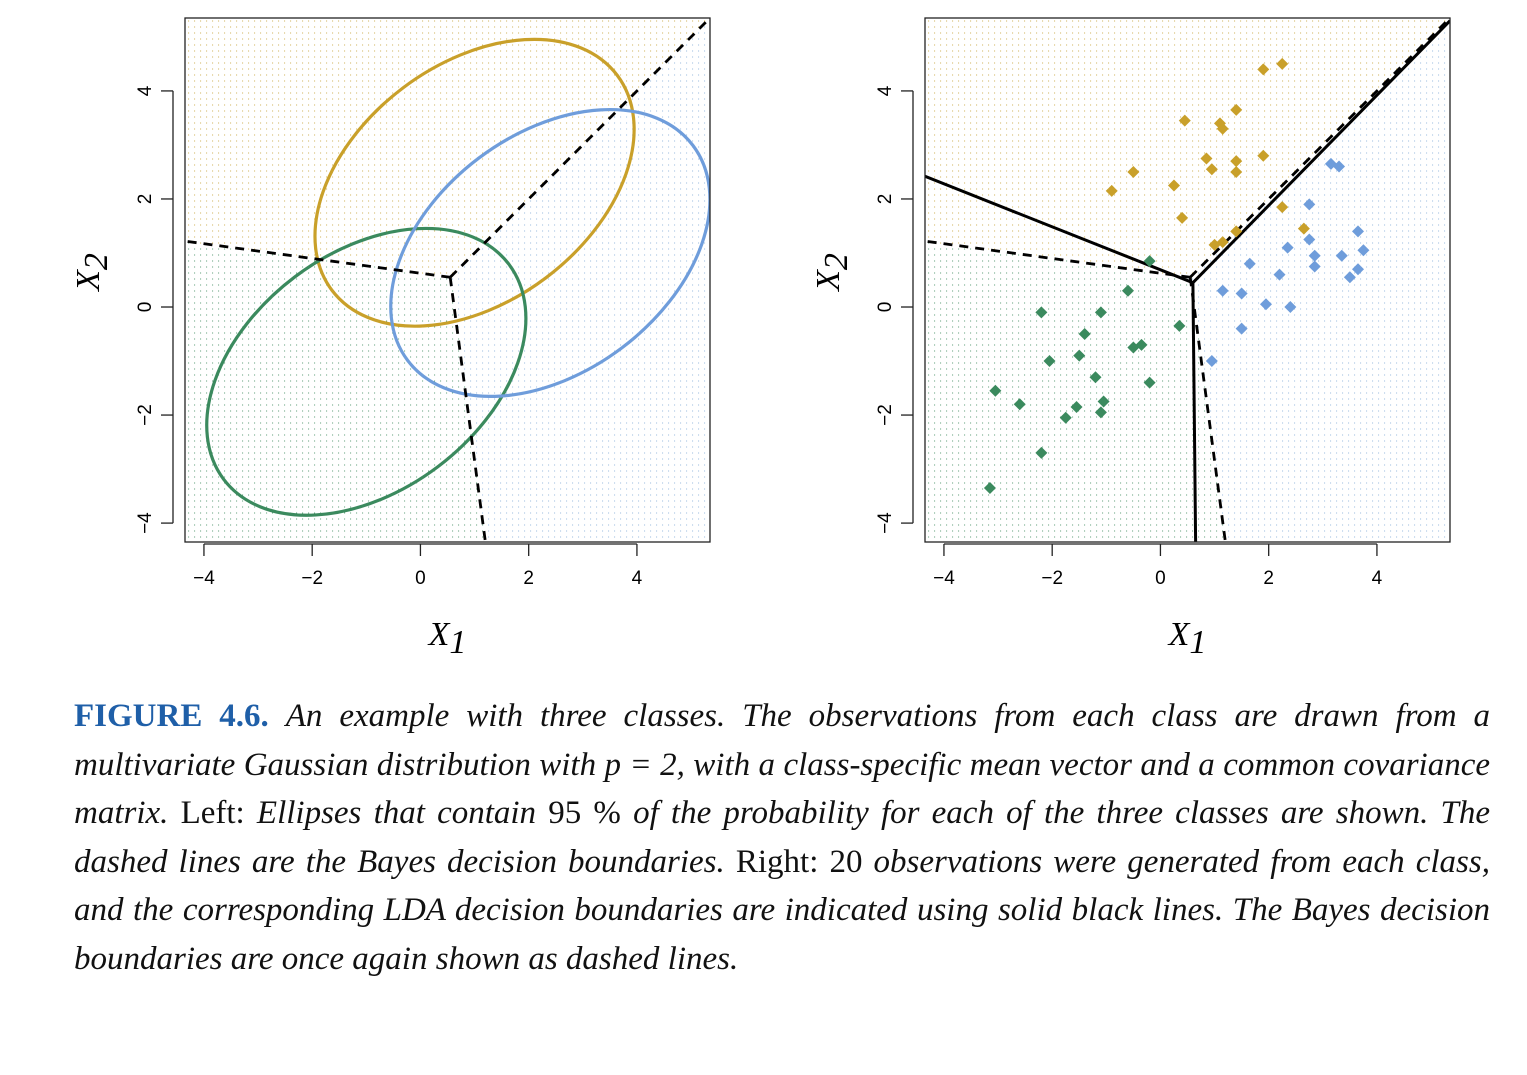  I want to click on right-x-tick-label: 0, so click(1160, 578).